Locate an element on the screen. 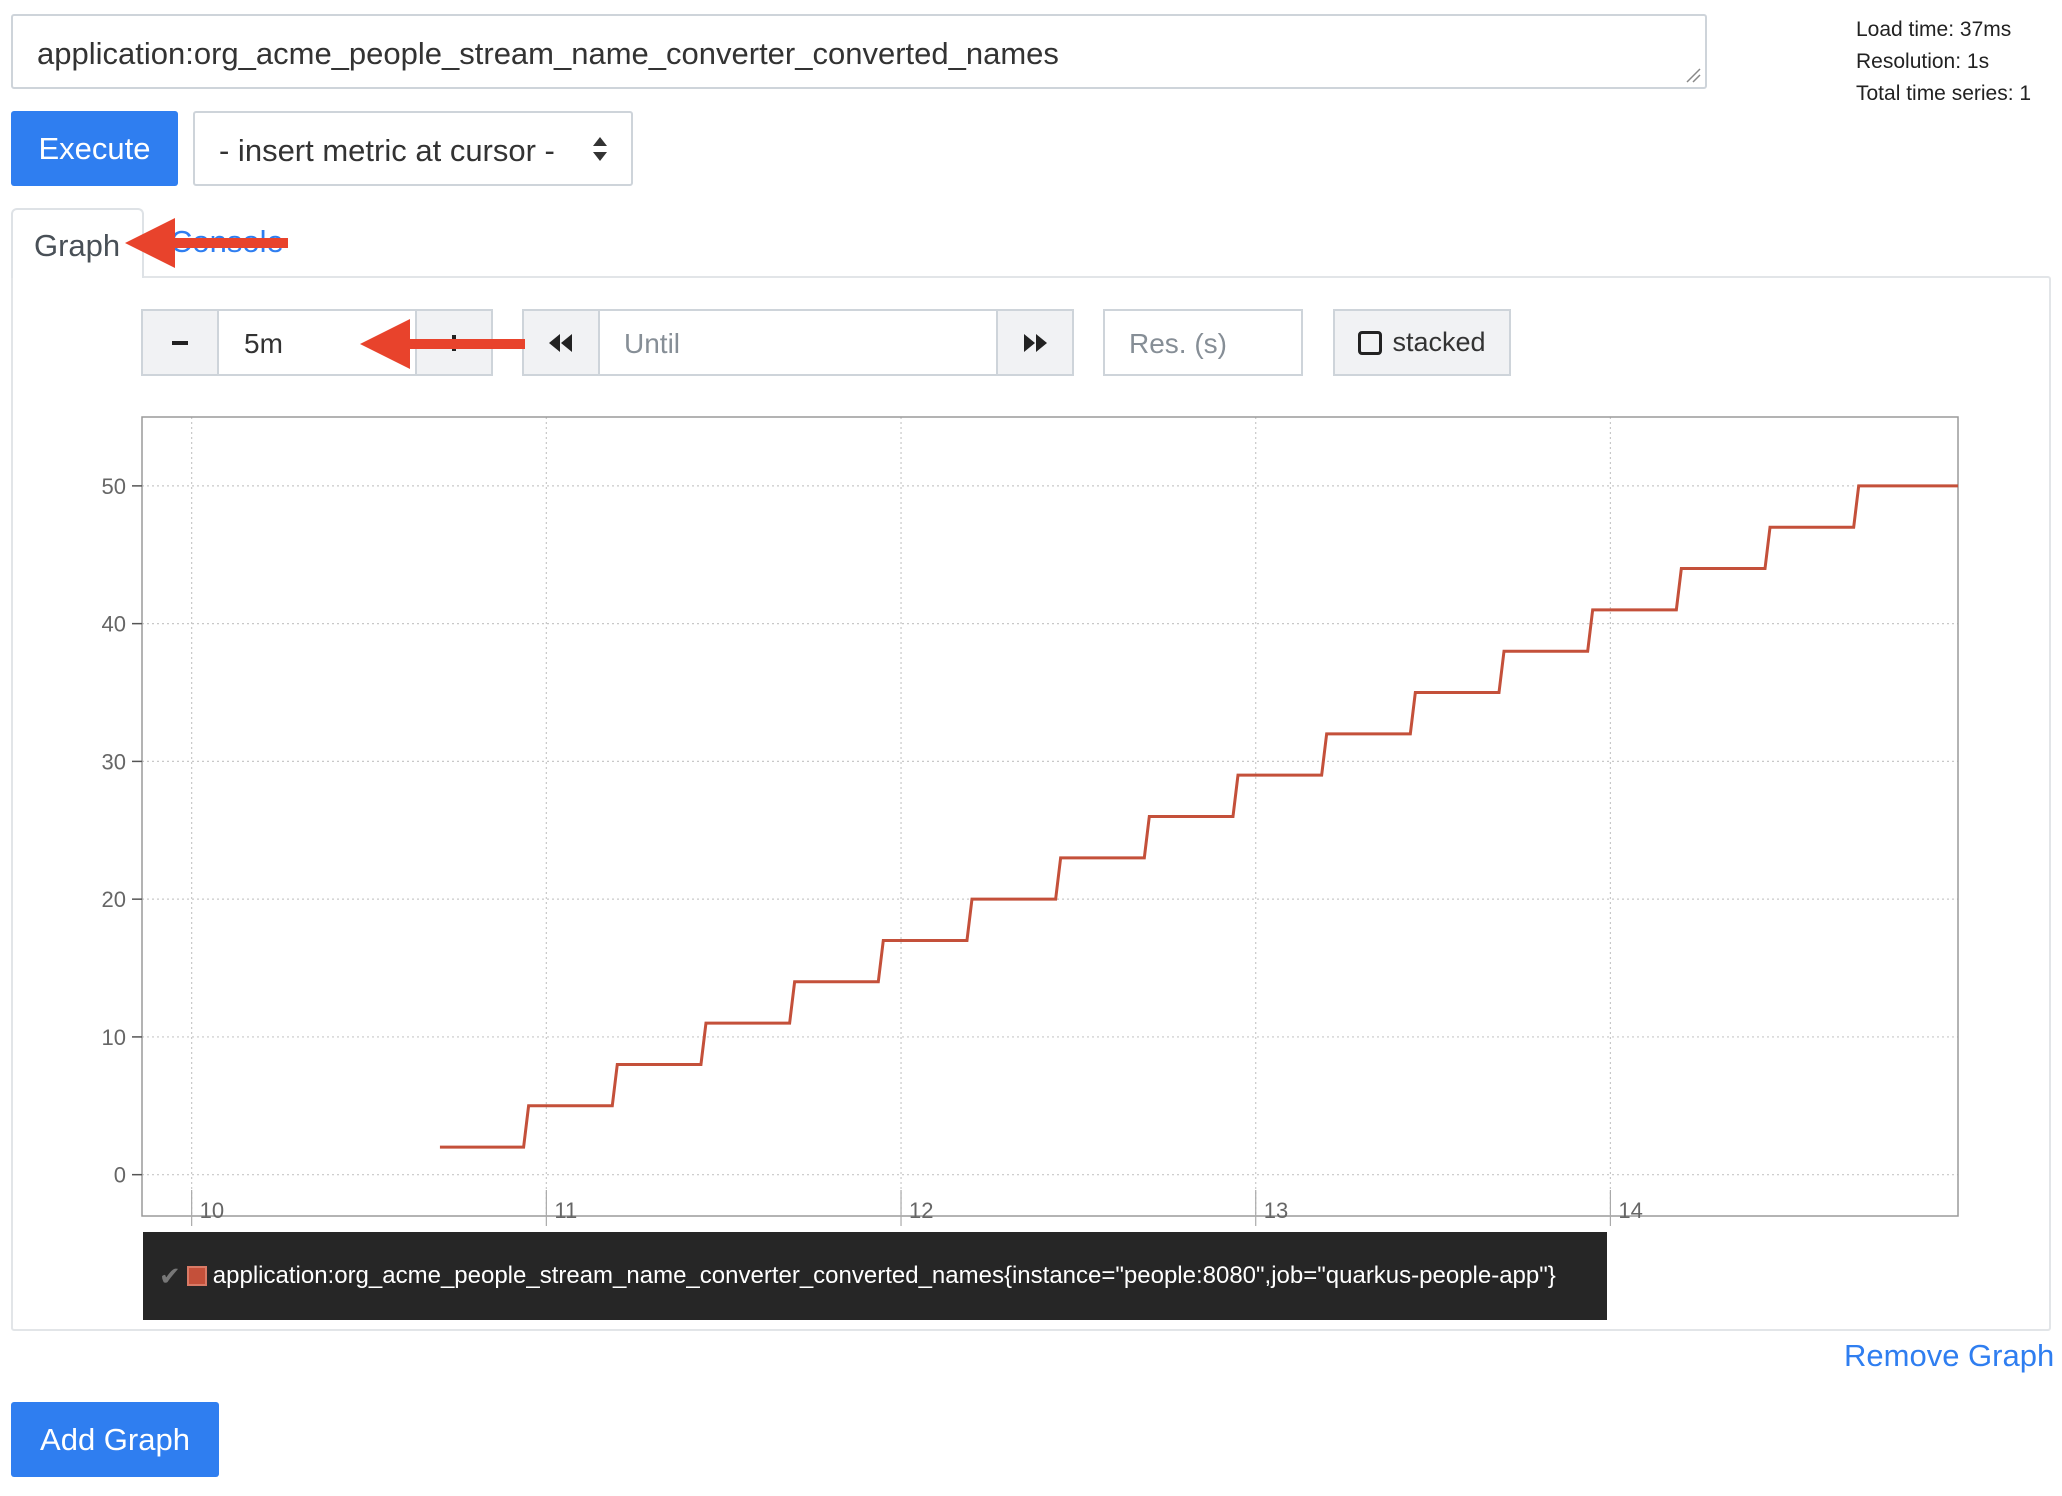 The height and width of the screenshot is (1496, 2062). x-tick-labels: 10 11 12 13 14 is located at coordinates (921, 1210).